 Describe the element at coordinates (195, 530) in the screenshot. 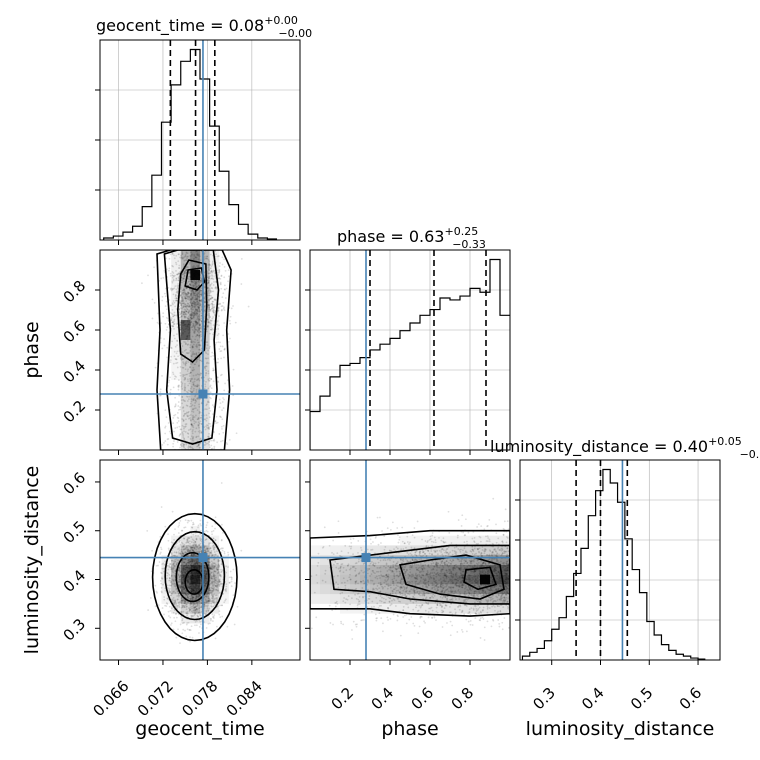

I see `luminosity-distance-vs-geocent-time-panel-density-cell` at that location.